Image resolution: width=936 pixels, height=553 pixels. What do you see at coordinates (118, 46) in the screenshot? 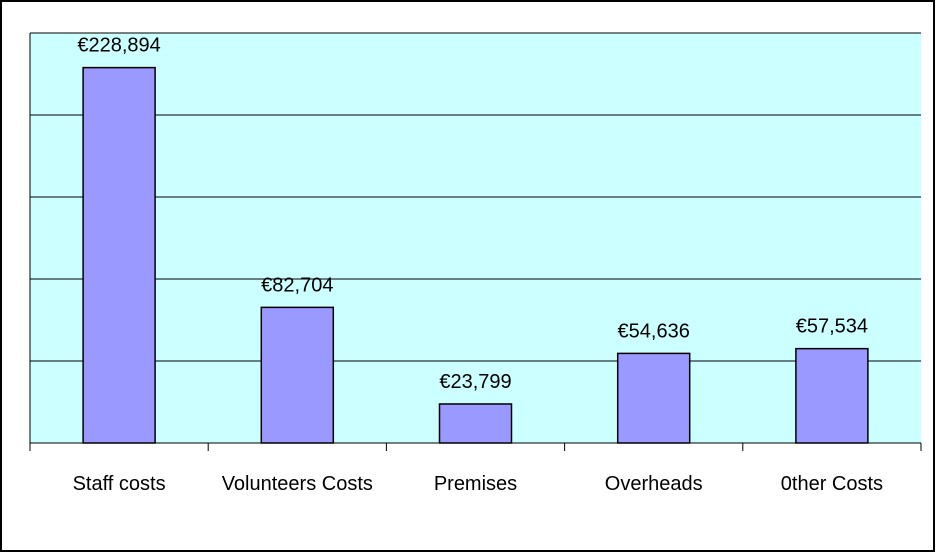
I see `data-label: €228,894` at bounding box center [118, 46].